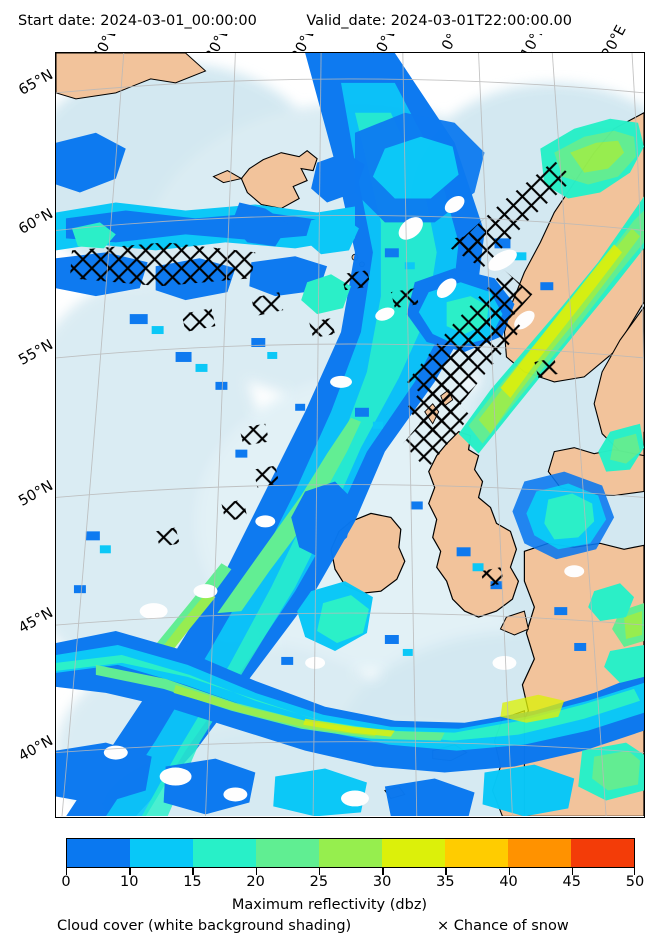 The height and width of the screenshot is (943, 659). I want to click on colorbar-tick-label-20: 20, so click(255, 882).